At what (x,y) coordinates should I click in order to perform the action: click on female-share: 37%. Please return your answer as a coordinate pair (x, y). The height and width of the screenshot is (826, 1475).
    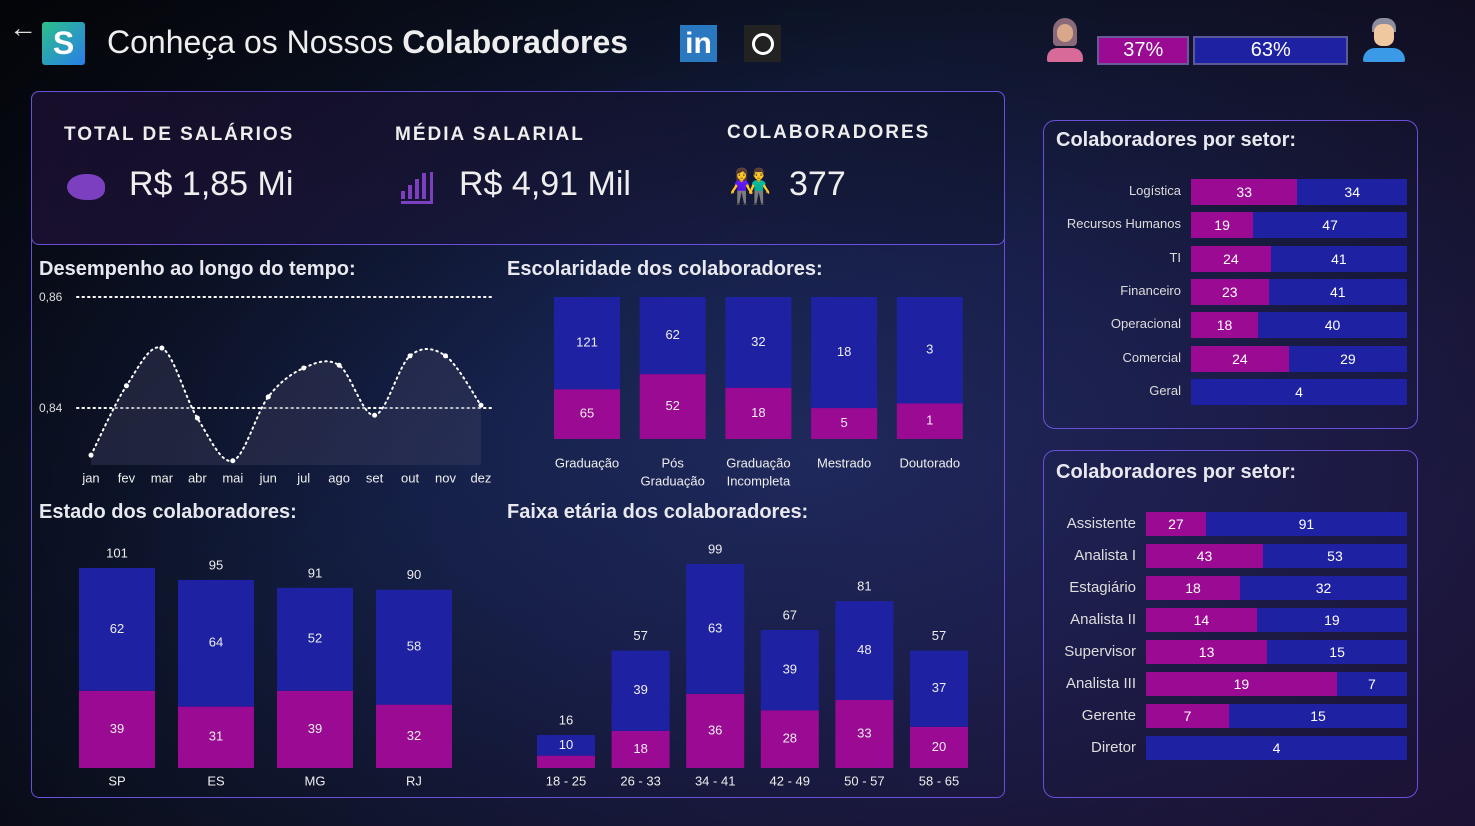
    Looking at the image, I should click on (1143, 50).